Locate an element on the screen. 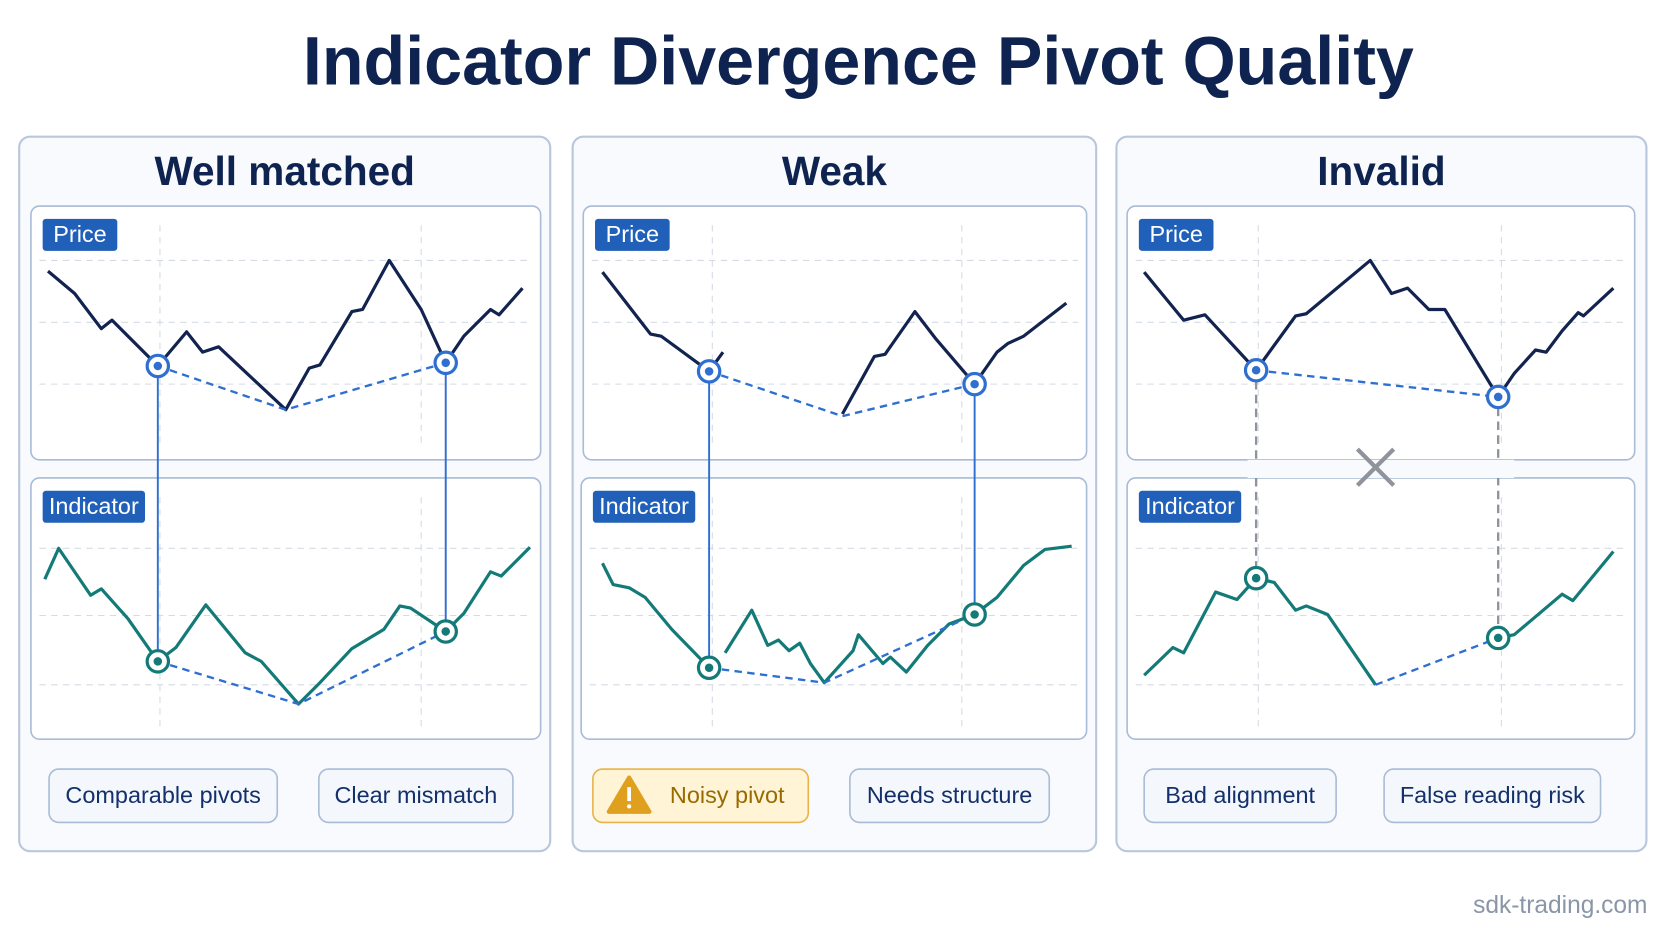 This screenshot has width=1672, height=941. tag-label: Noisy pivot is located at coordinates (727, 795).